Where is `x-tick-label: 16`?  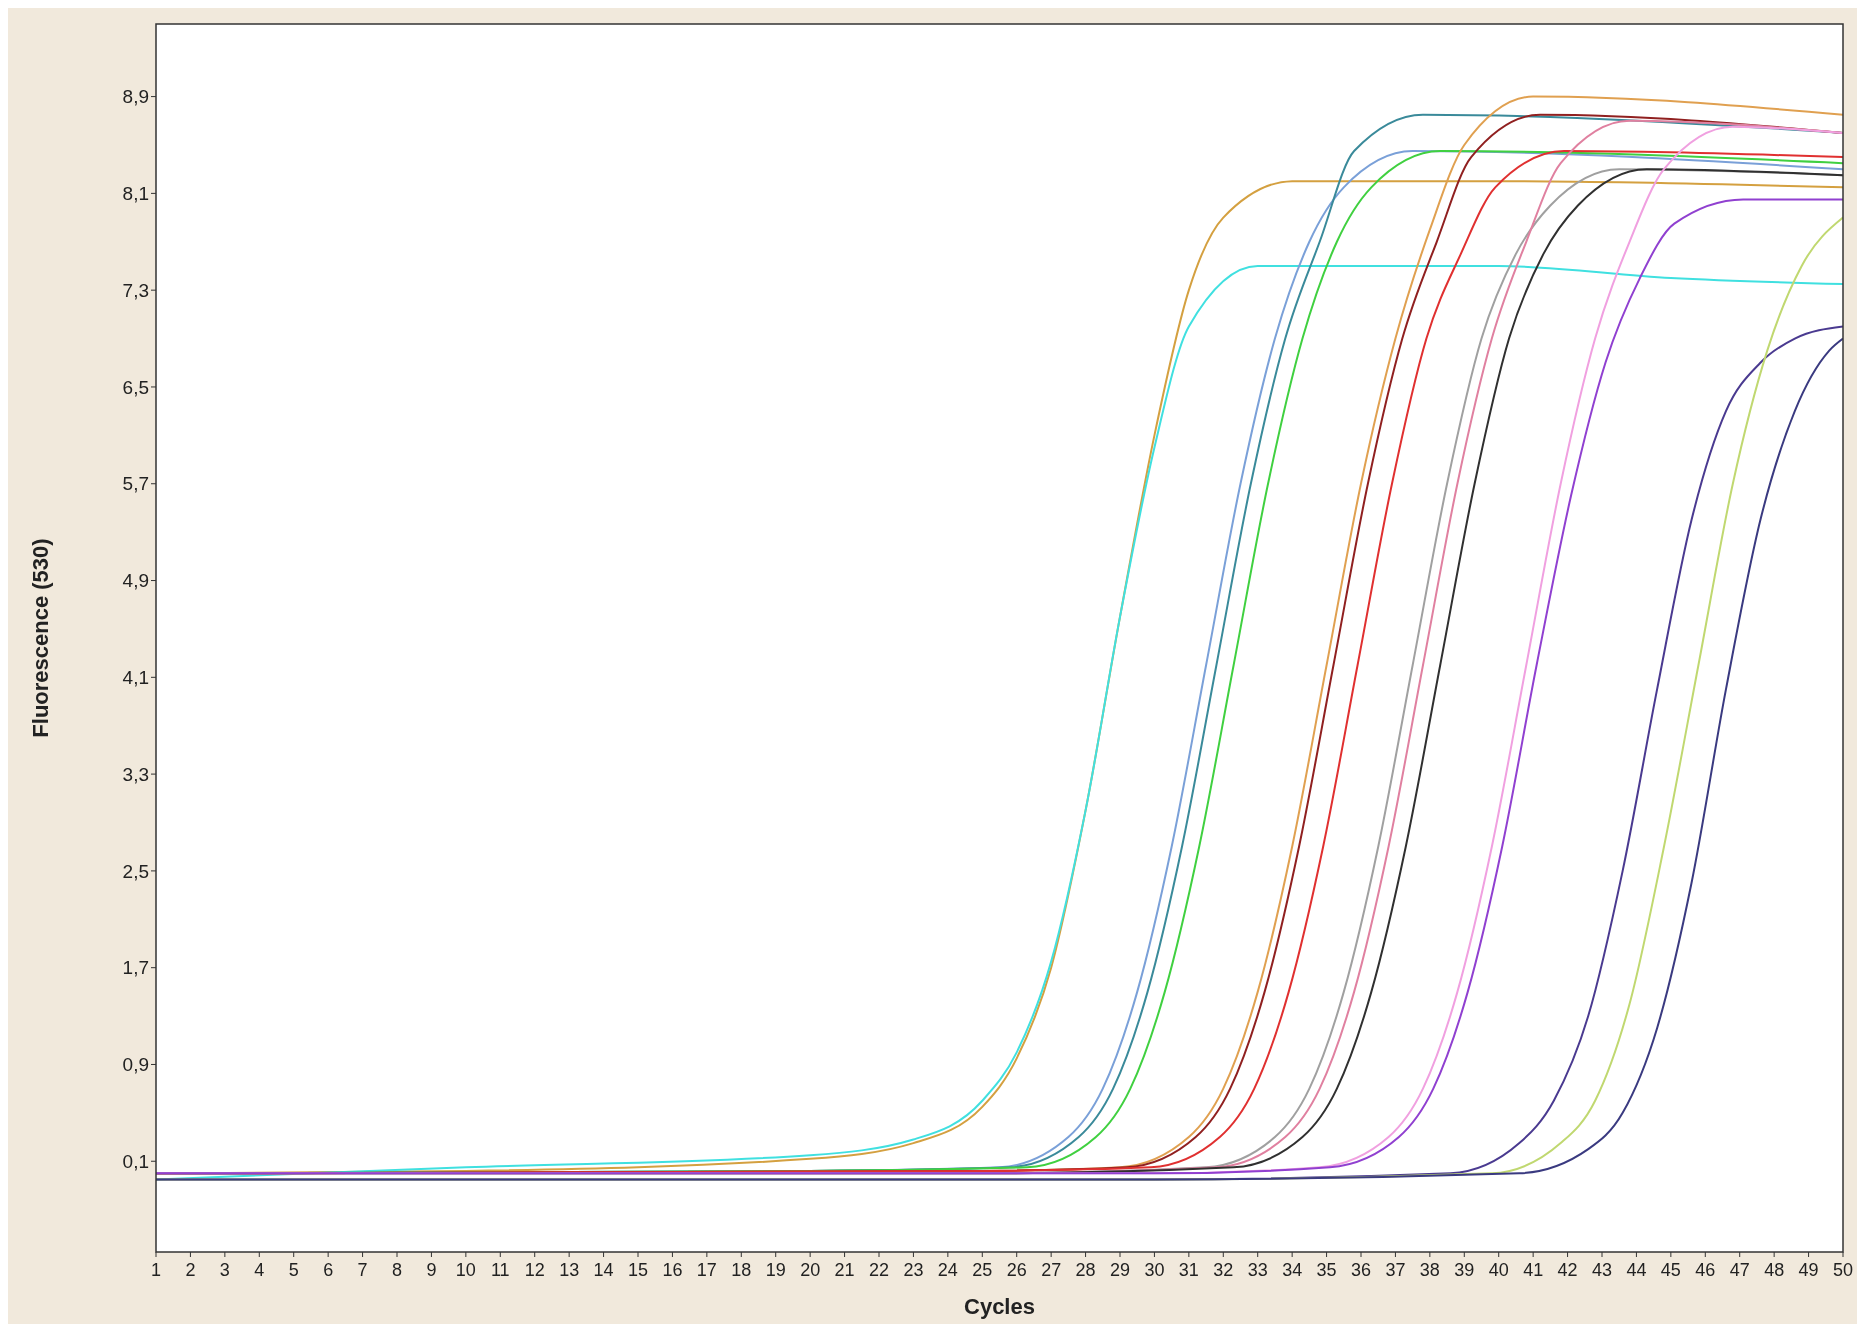
x-tick-label: 16 is located at coordinates (672, 1270).